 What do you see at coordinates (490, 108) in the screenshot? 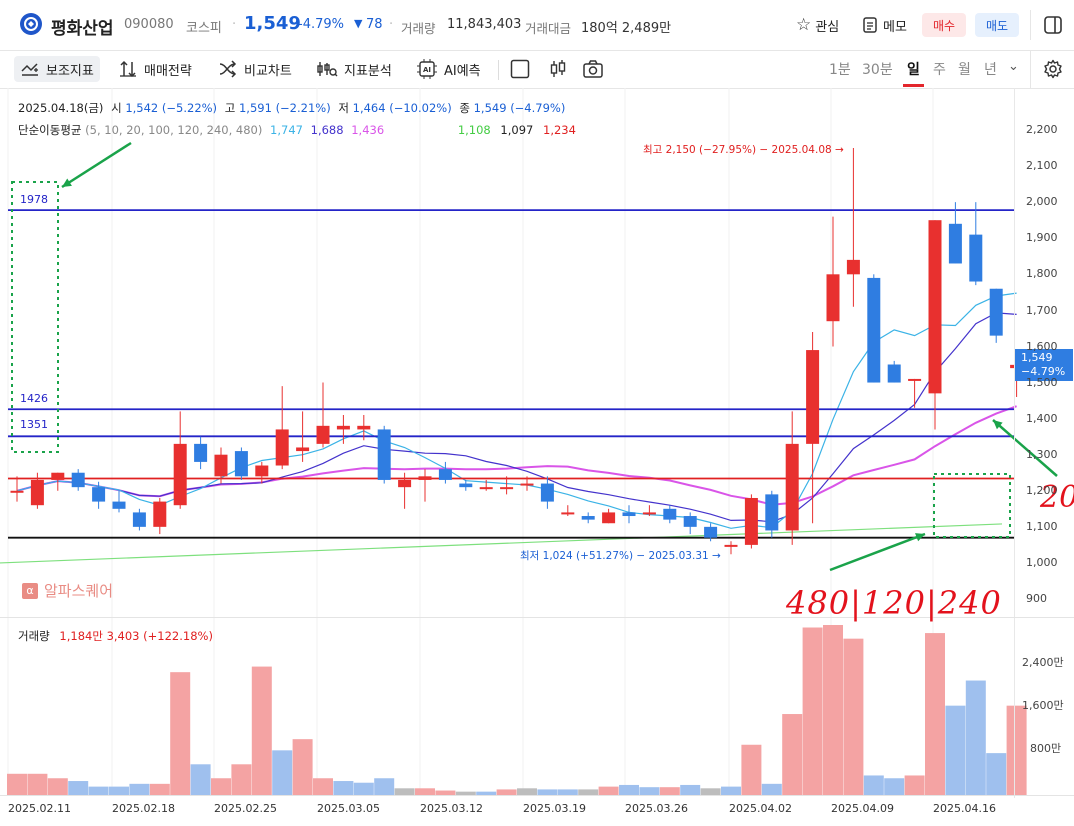
I see `ohlc-close: 1,549` at bounding box center [490, 108].